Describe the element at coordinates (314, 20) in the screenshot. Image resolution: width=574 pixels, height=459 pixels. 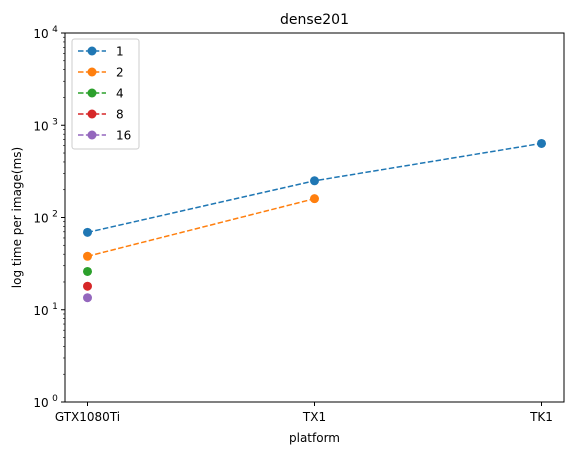
I see `chart-title: dense201` at that location.